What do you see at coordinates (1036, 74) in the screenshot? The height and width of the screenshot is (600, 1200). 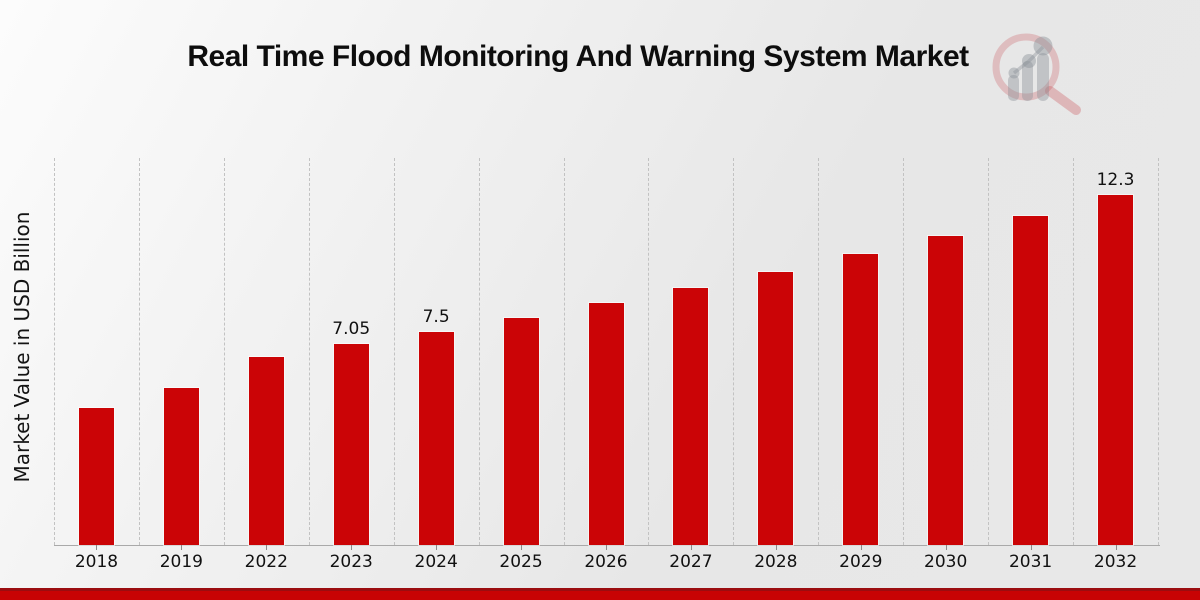 I see `magnifier-bar-chart-logo-icon` at bounding box center [1036, 74].